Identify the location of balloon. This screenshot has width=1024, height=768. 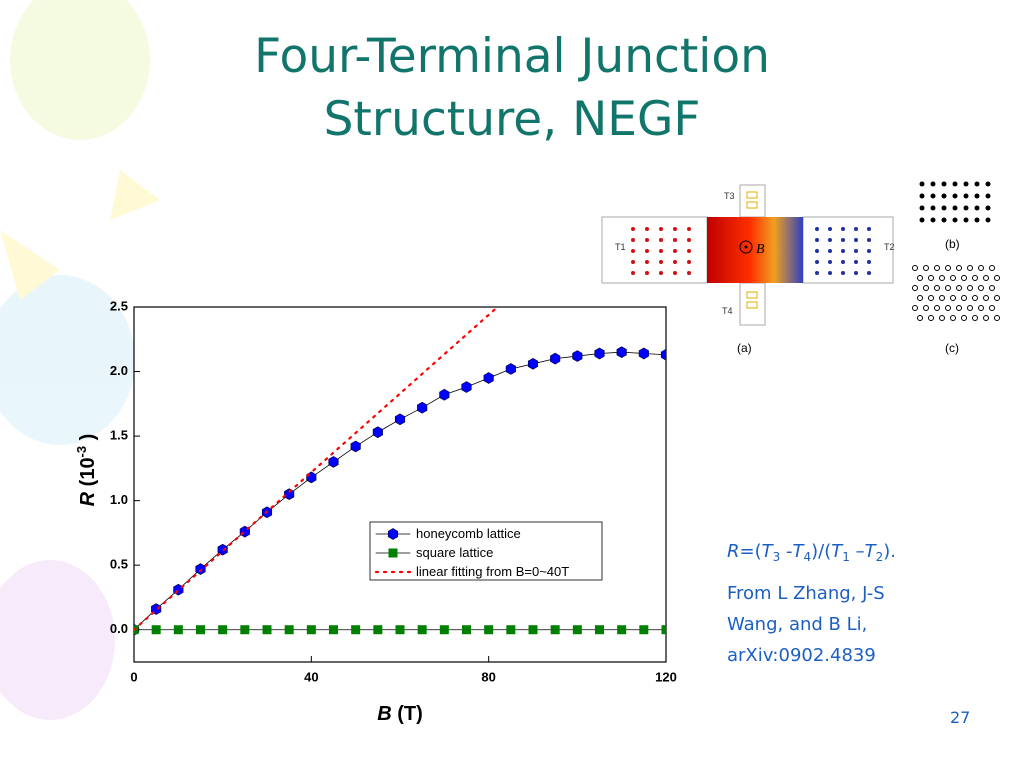
(57, 640).